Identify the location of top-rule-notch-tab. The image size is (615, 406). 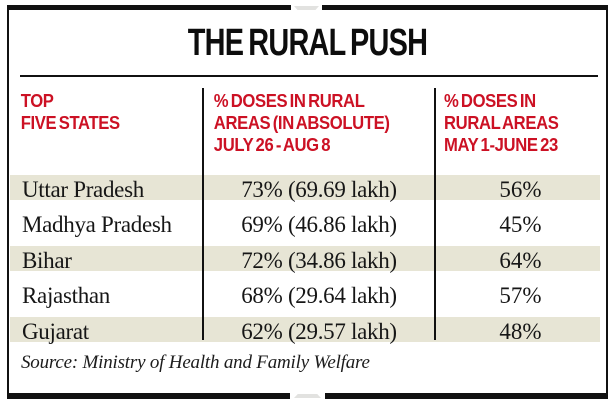
(306, 8).